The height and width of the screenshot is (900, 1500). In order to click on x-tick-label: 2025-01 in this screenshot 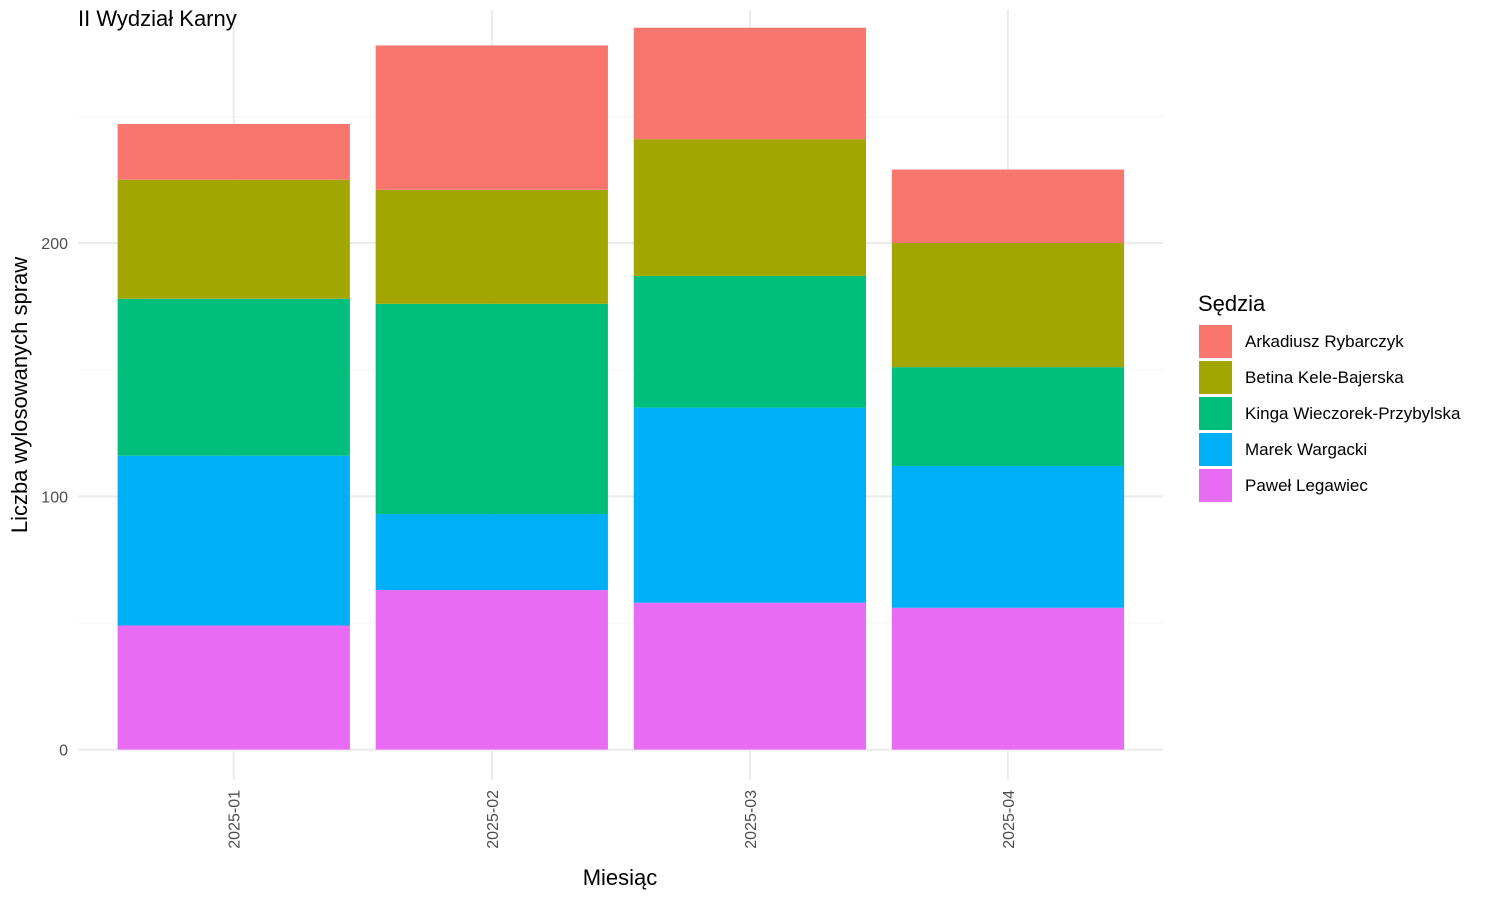, I will do `click(235, 819)`.